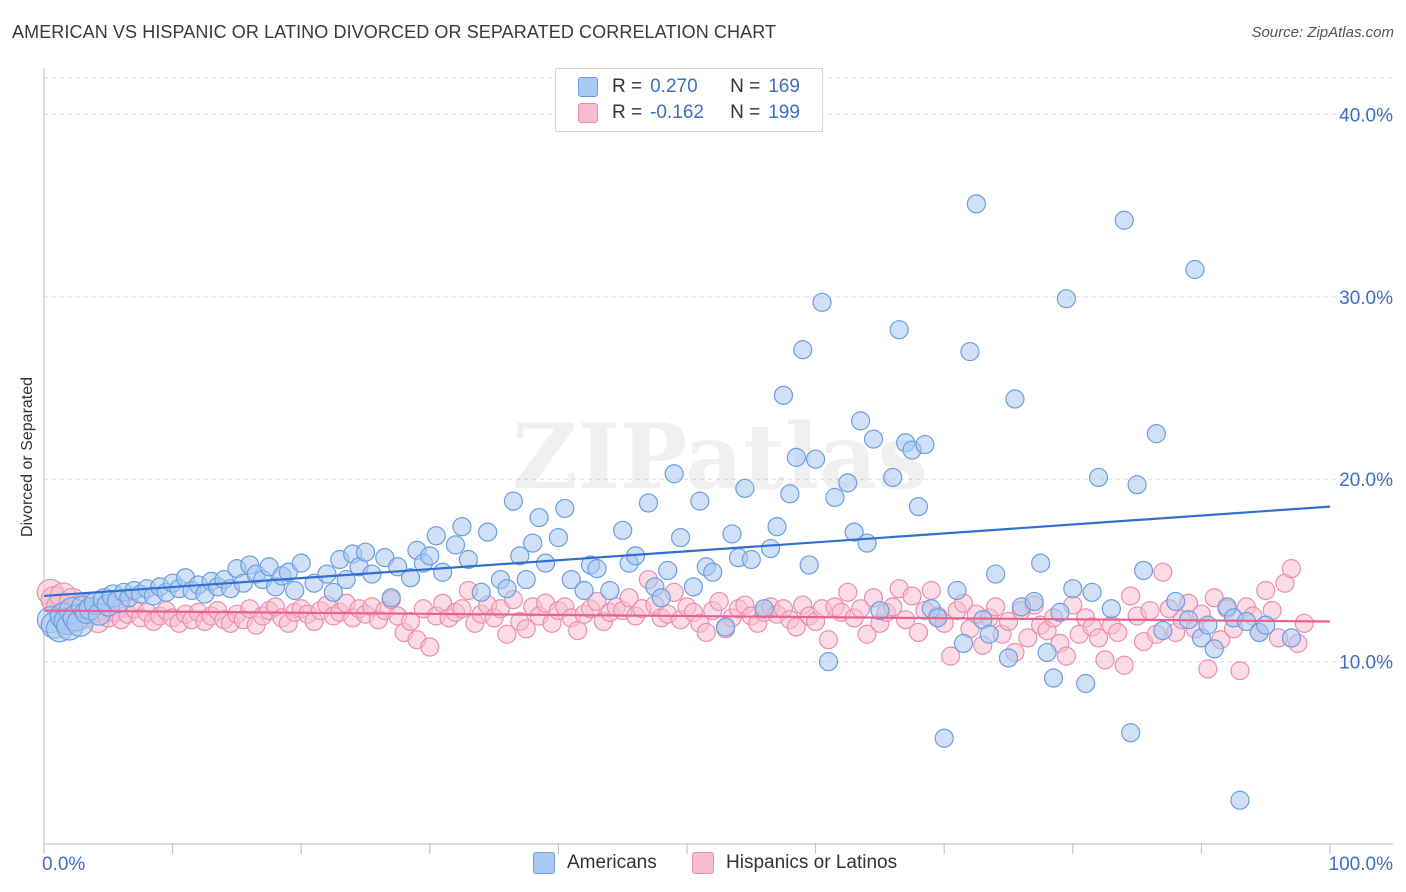 This screenshot has height=892, width=1406. What do you see at coordinates (1366, 480) in the screenshot?
I see `y-tick-label: 20.0%` at bounding box center [1366, 480].